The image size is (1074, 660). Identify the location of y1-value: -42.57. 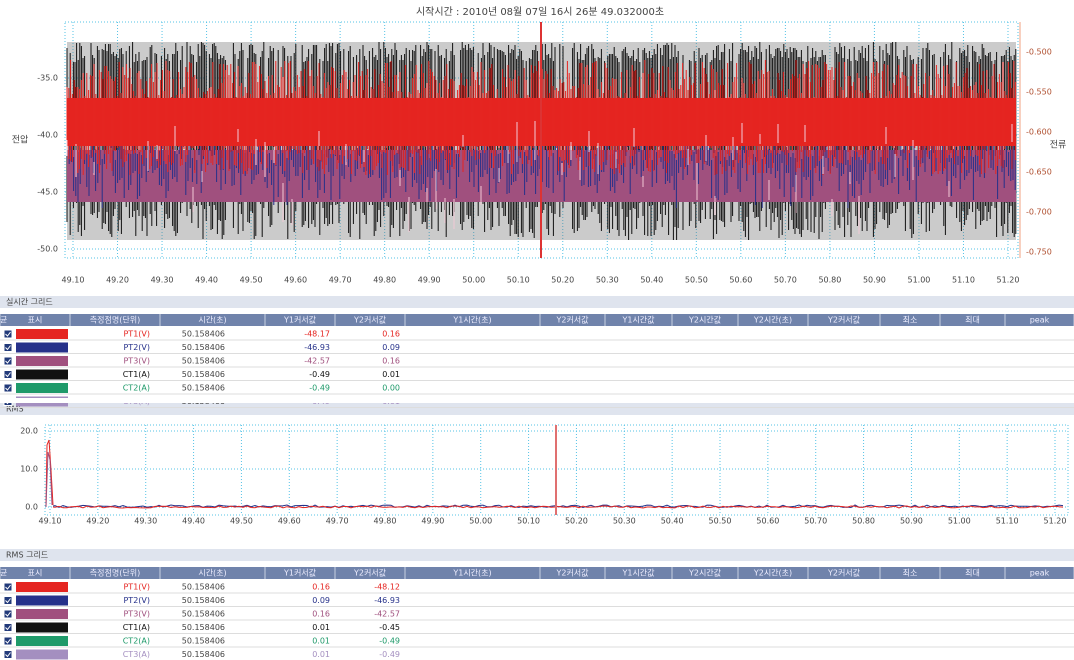
(317, 361).